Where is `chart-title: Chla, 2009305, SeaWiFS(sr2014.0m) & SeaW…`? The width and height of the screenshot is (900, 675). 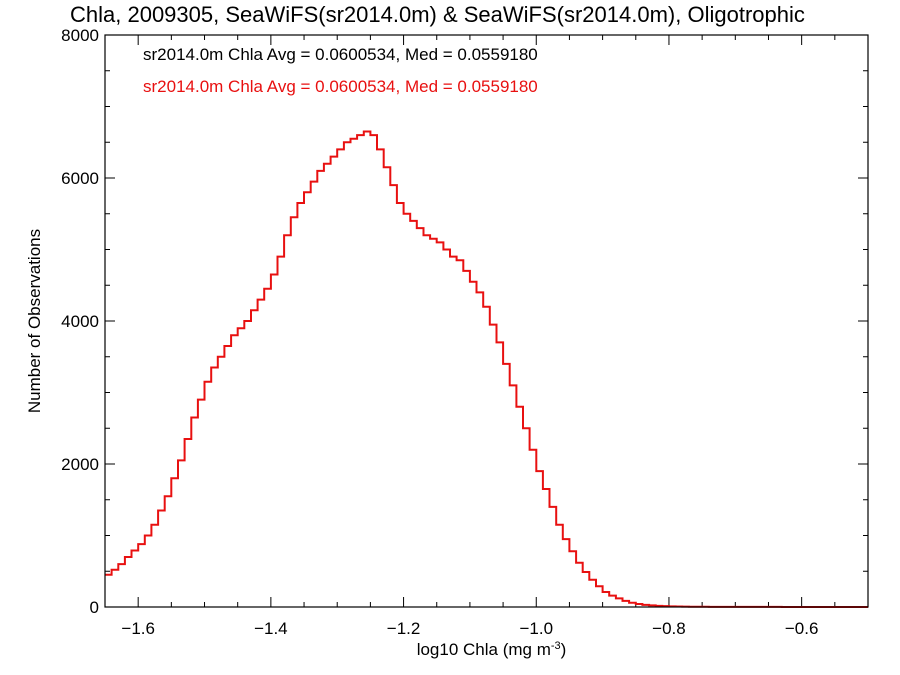 chart-title: Chla, 2009305, SeaWiFS(sr2014.0m) & SeaW… is located at coordinates (437, 14).